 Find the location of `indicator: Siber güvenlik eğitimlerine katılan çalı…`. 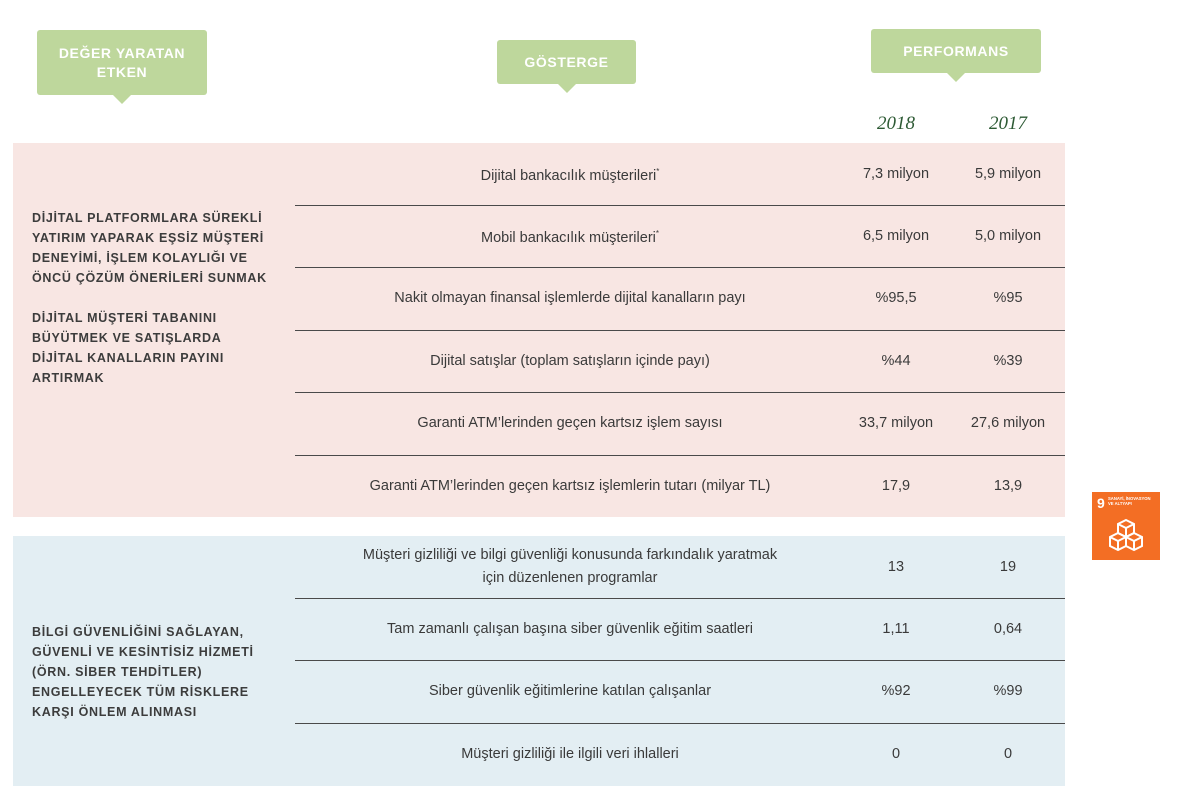

indicator: Siber güvenlik eğitimlerine katılan çalı… is located at coordinates (570, 691).